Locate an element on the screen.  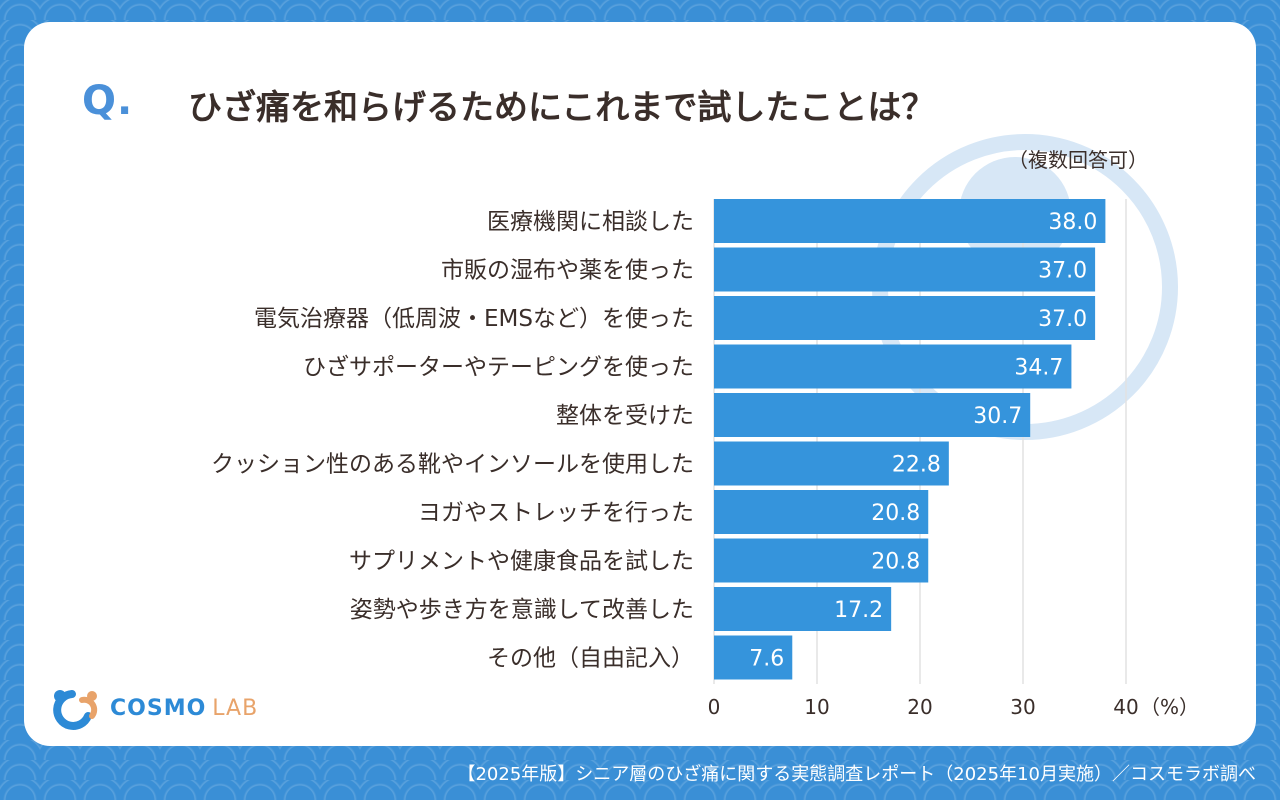
data-label: 22.8 is located at coordinates (916, 465).